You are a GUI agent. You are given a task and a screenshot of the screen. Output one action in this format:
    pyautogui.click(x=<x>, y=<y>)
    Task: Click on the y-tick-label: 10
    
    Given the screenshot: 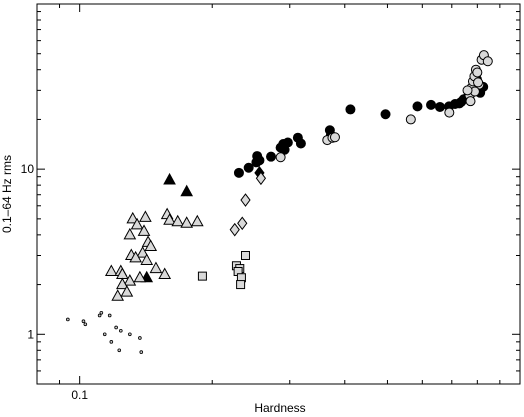 What is the action you would take?
    pyautogui.click(x=28, y=169)
    